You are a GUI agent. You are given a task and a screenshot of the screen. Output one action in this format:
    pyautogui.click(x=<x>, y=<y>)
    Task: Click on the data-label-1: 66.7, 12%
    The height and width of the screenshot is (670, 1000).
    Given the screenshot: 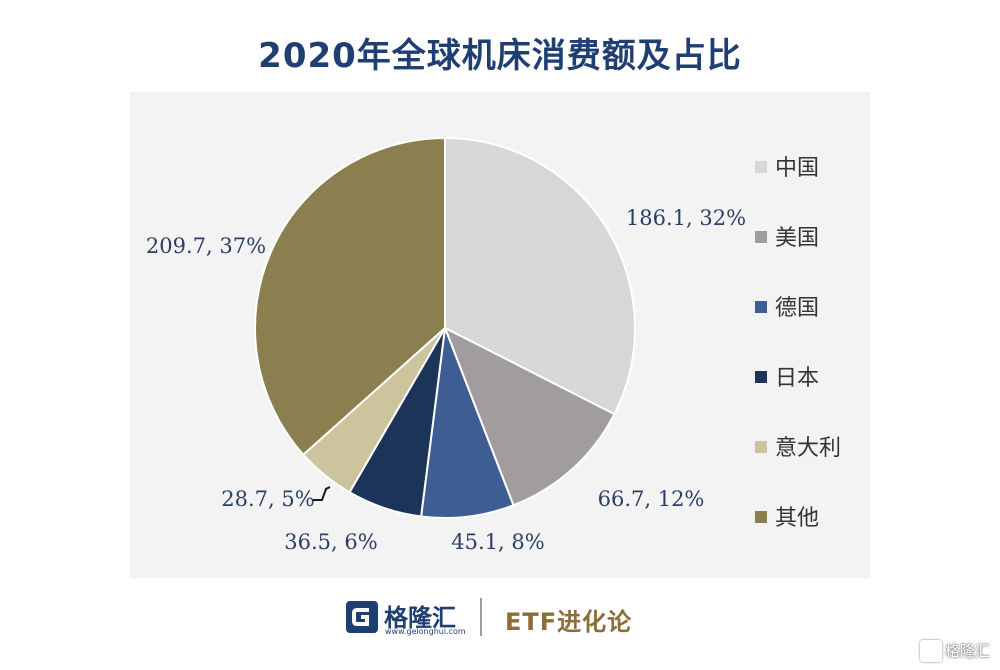 What is the action you would take?
    pyautogui.click(x=651, y=499)
    